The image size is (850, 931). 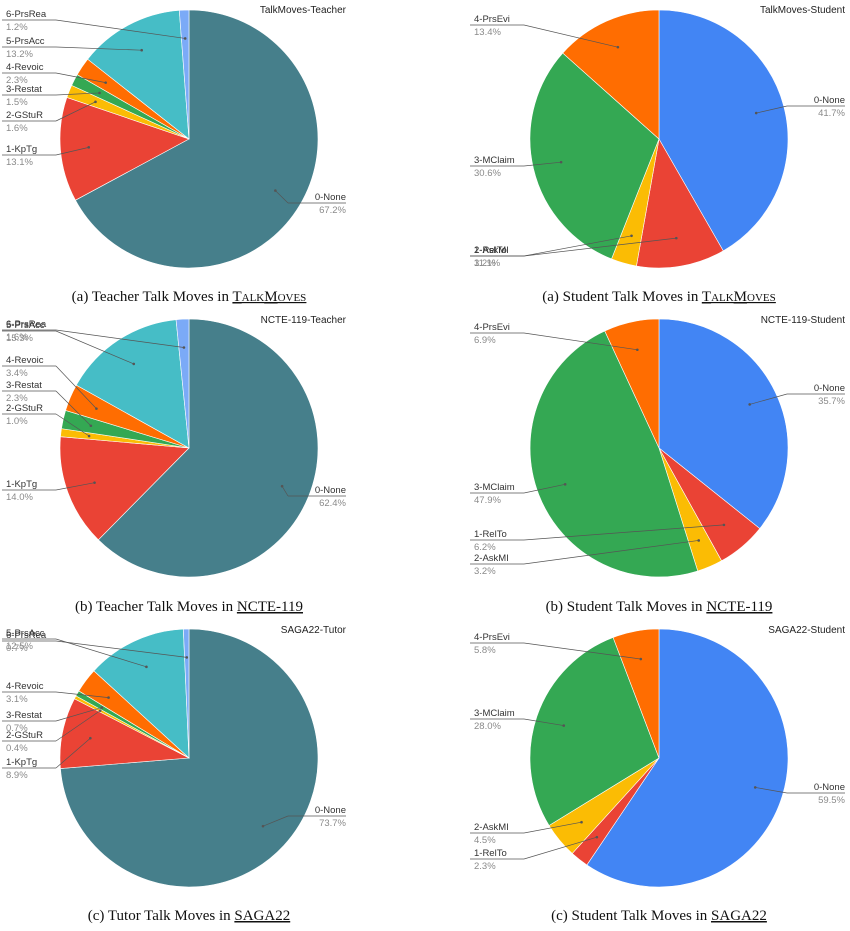 What do you see at coordinates (17, 398) in the screenshot?
I see `slice-percent-3-restat: 2.3%` at bounding box center [17, 398].